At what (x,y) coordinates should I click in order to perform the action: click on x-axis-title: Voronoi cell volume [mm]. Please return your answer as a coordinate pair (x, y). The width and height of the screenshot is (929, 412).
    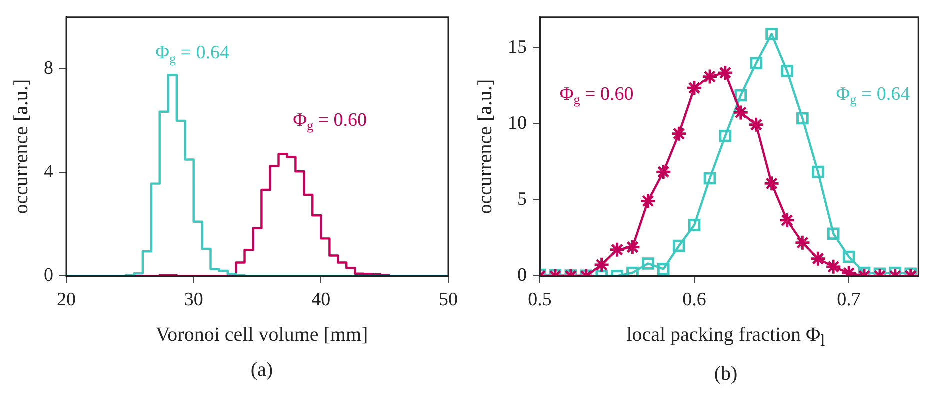
    Looking at the image, I should click on (262, 335).